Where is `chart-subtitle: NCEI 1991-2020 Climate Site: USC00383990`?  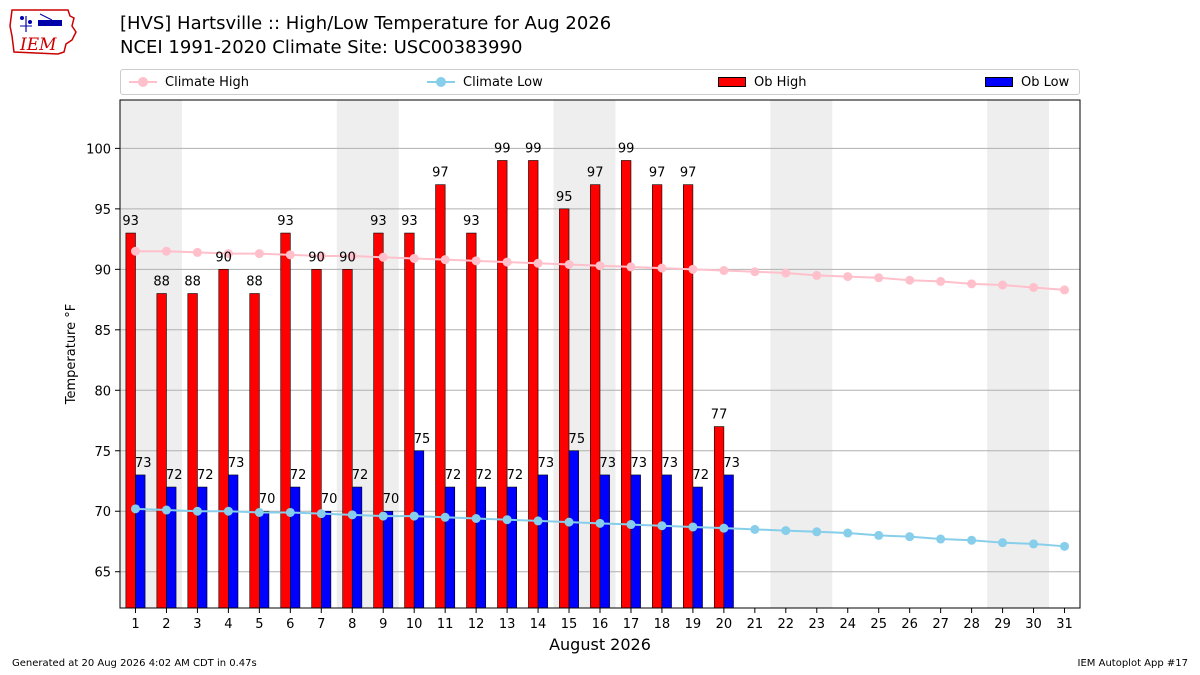 chart-subtitle: NCEI 1991-2020 Climate Site: USC00383990 is located at coordinates (321, 47).